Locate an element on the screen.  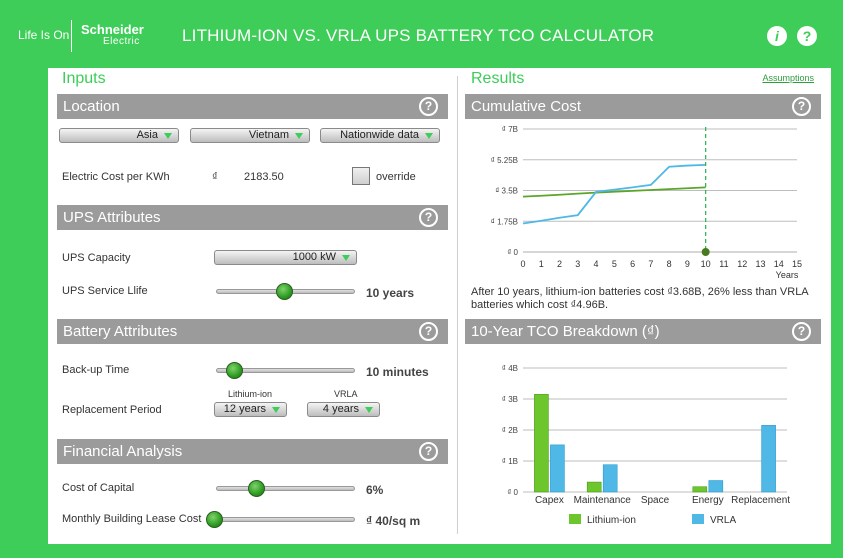
section-cumulative-title: Cumulative Cost is located at coordinates (526, 106).